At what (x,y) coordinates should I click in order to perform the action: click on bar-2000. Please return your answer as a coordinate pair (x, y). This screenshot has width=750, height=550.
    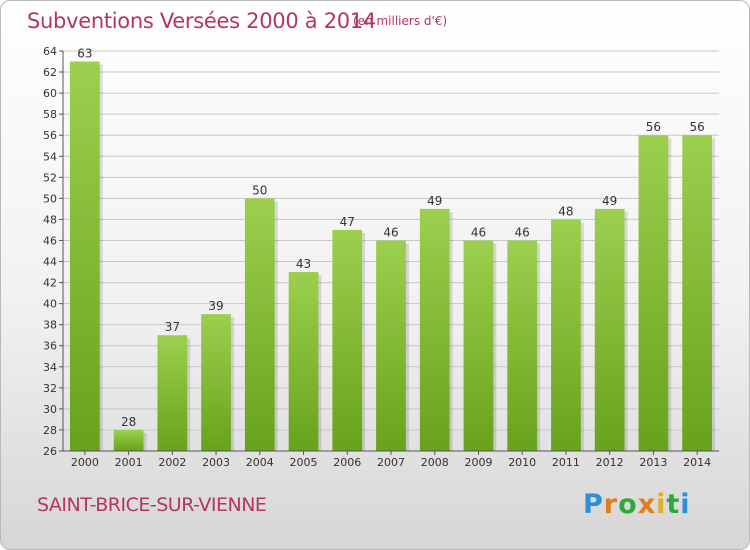
    Looking at the image, I should click on (84, 256).